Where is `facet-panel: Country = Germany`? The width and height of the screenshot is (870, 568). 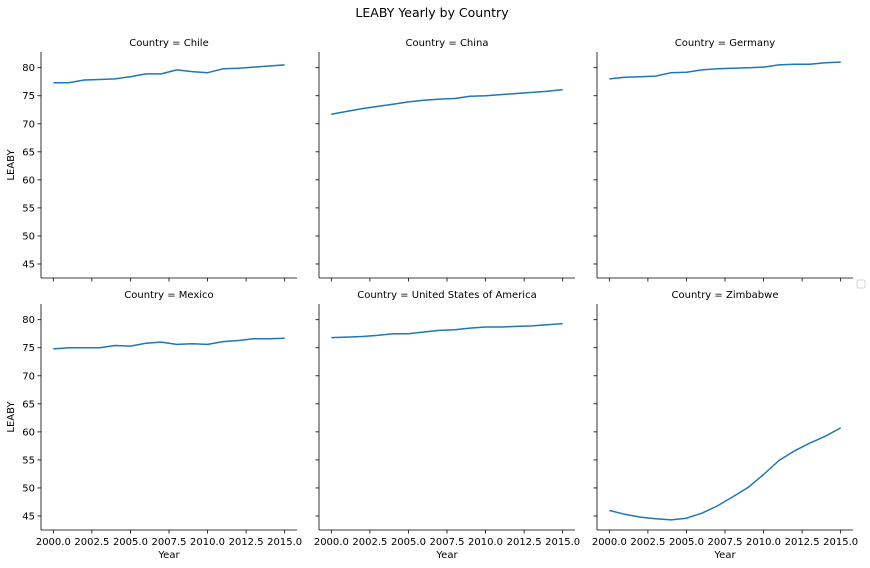
facet-panel: Country = Germany is located at coordinates (723, 160).